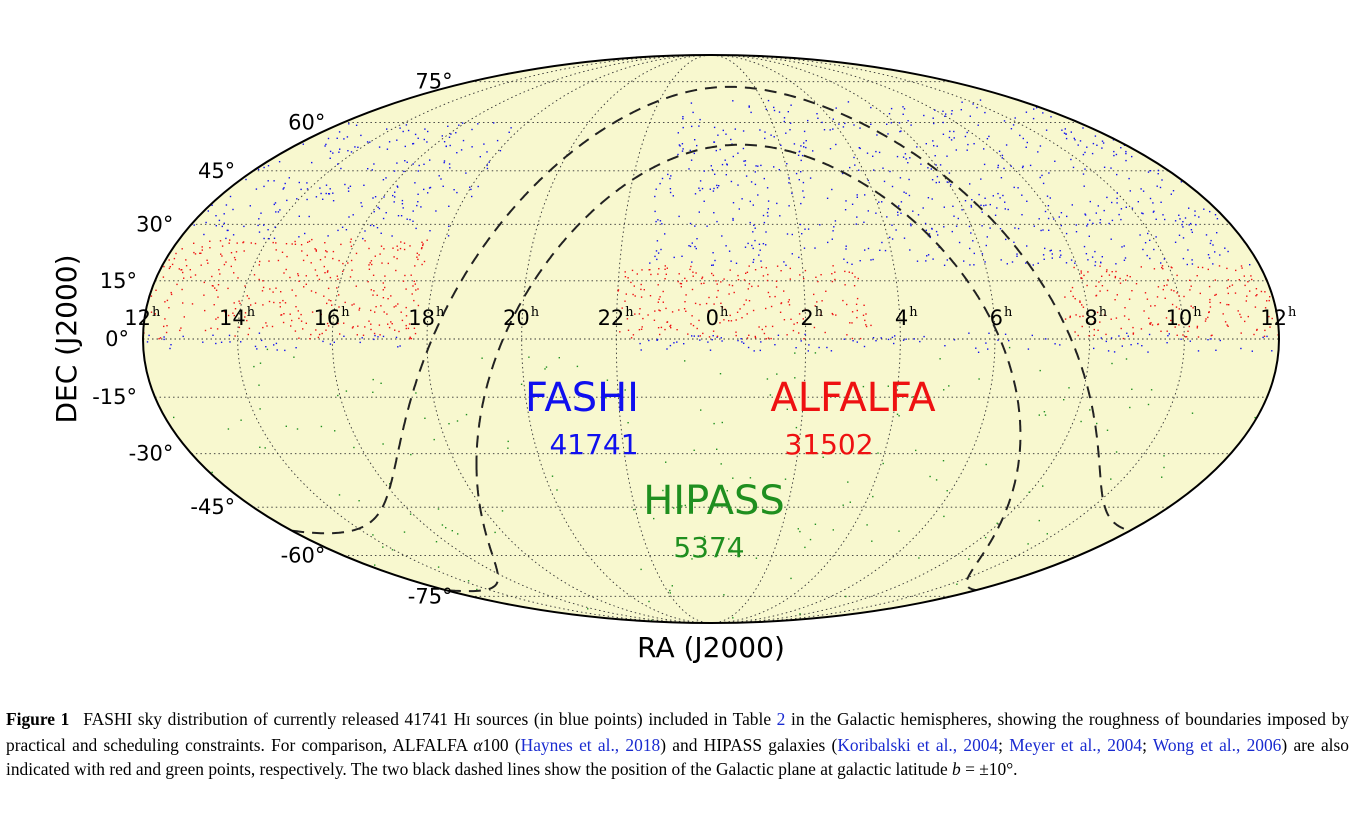 The image size is (1355, 818). Describe the element at coordinates (918, 745) in the screenshot. I see `ref-koribalski-link: Koribalski et al., 2004` at that location.